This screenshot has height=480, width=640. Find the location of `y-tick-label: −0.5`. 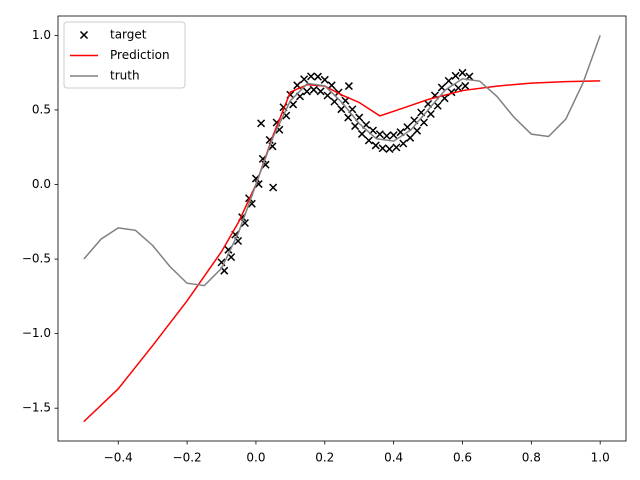

y-tick-label: −0.5 is located at coordinates (36, 259).